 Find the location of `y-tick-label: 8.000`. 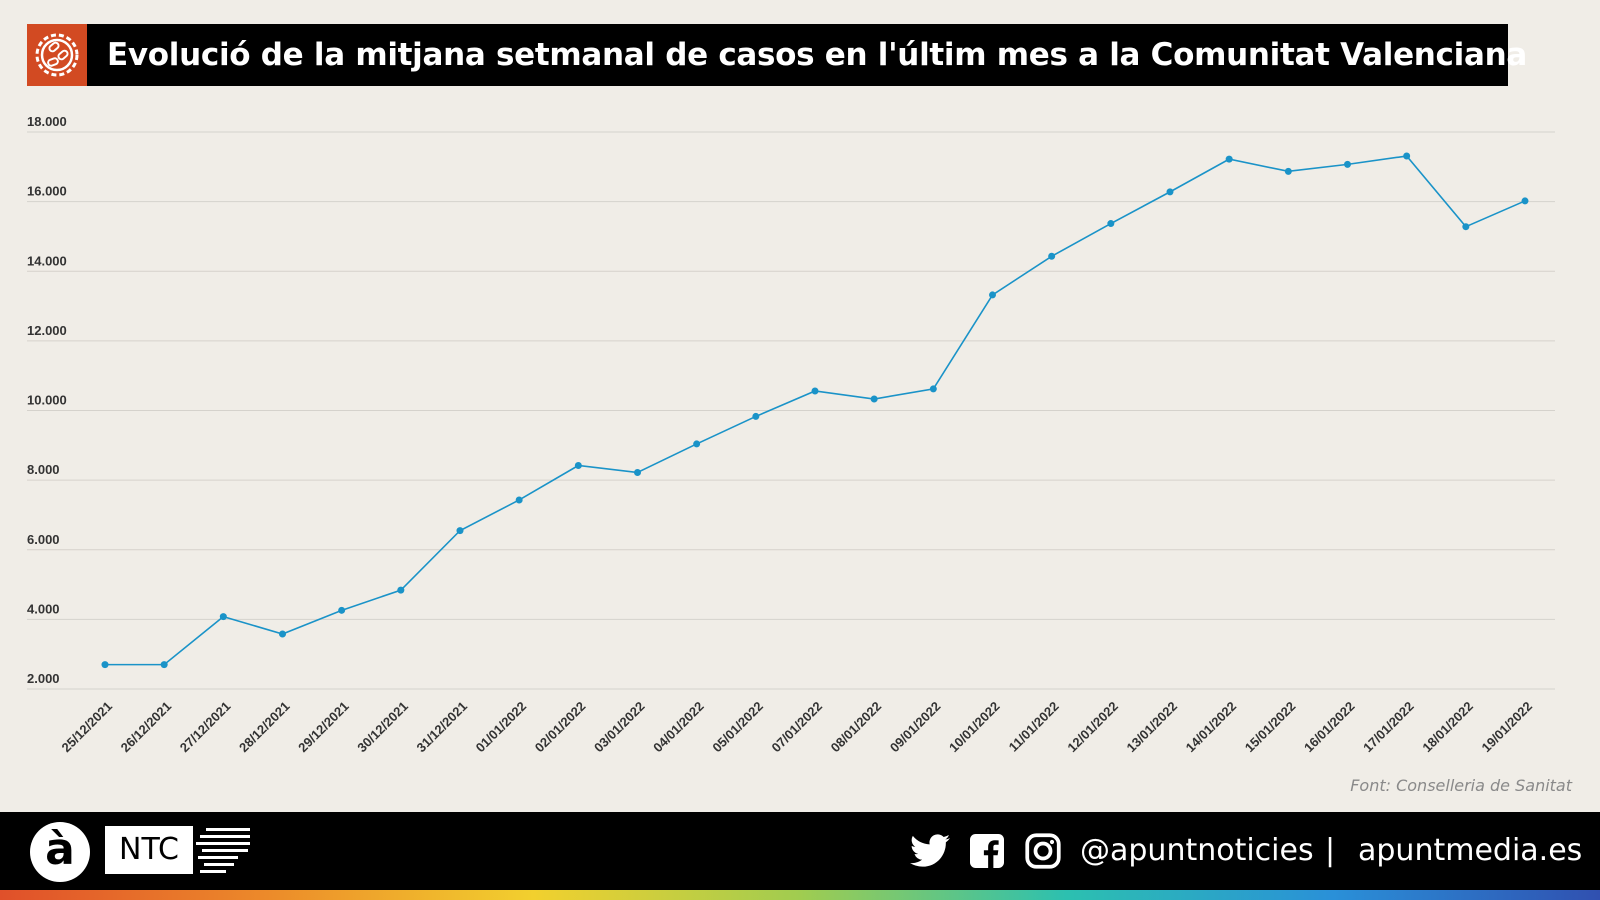

y-tick-label: 8.000 is located at coordinates (43, 469).